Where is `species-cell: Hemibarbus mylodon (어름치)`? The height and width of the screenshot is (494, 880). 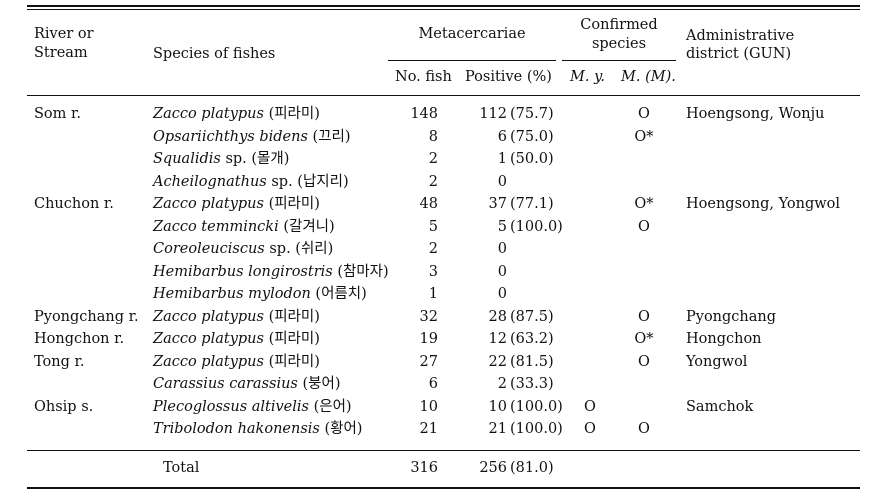 species-cell: Hemibarbus mylodon (어름치) is located at coordinates (260, 294).